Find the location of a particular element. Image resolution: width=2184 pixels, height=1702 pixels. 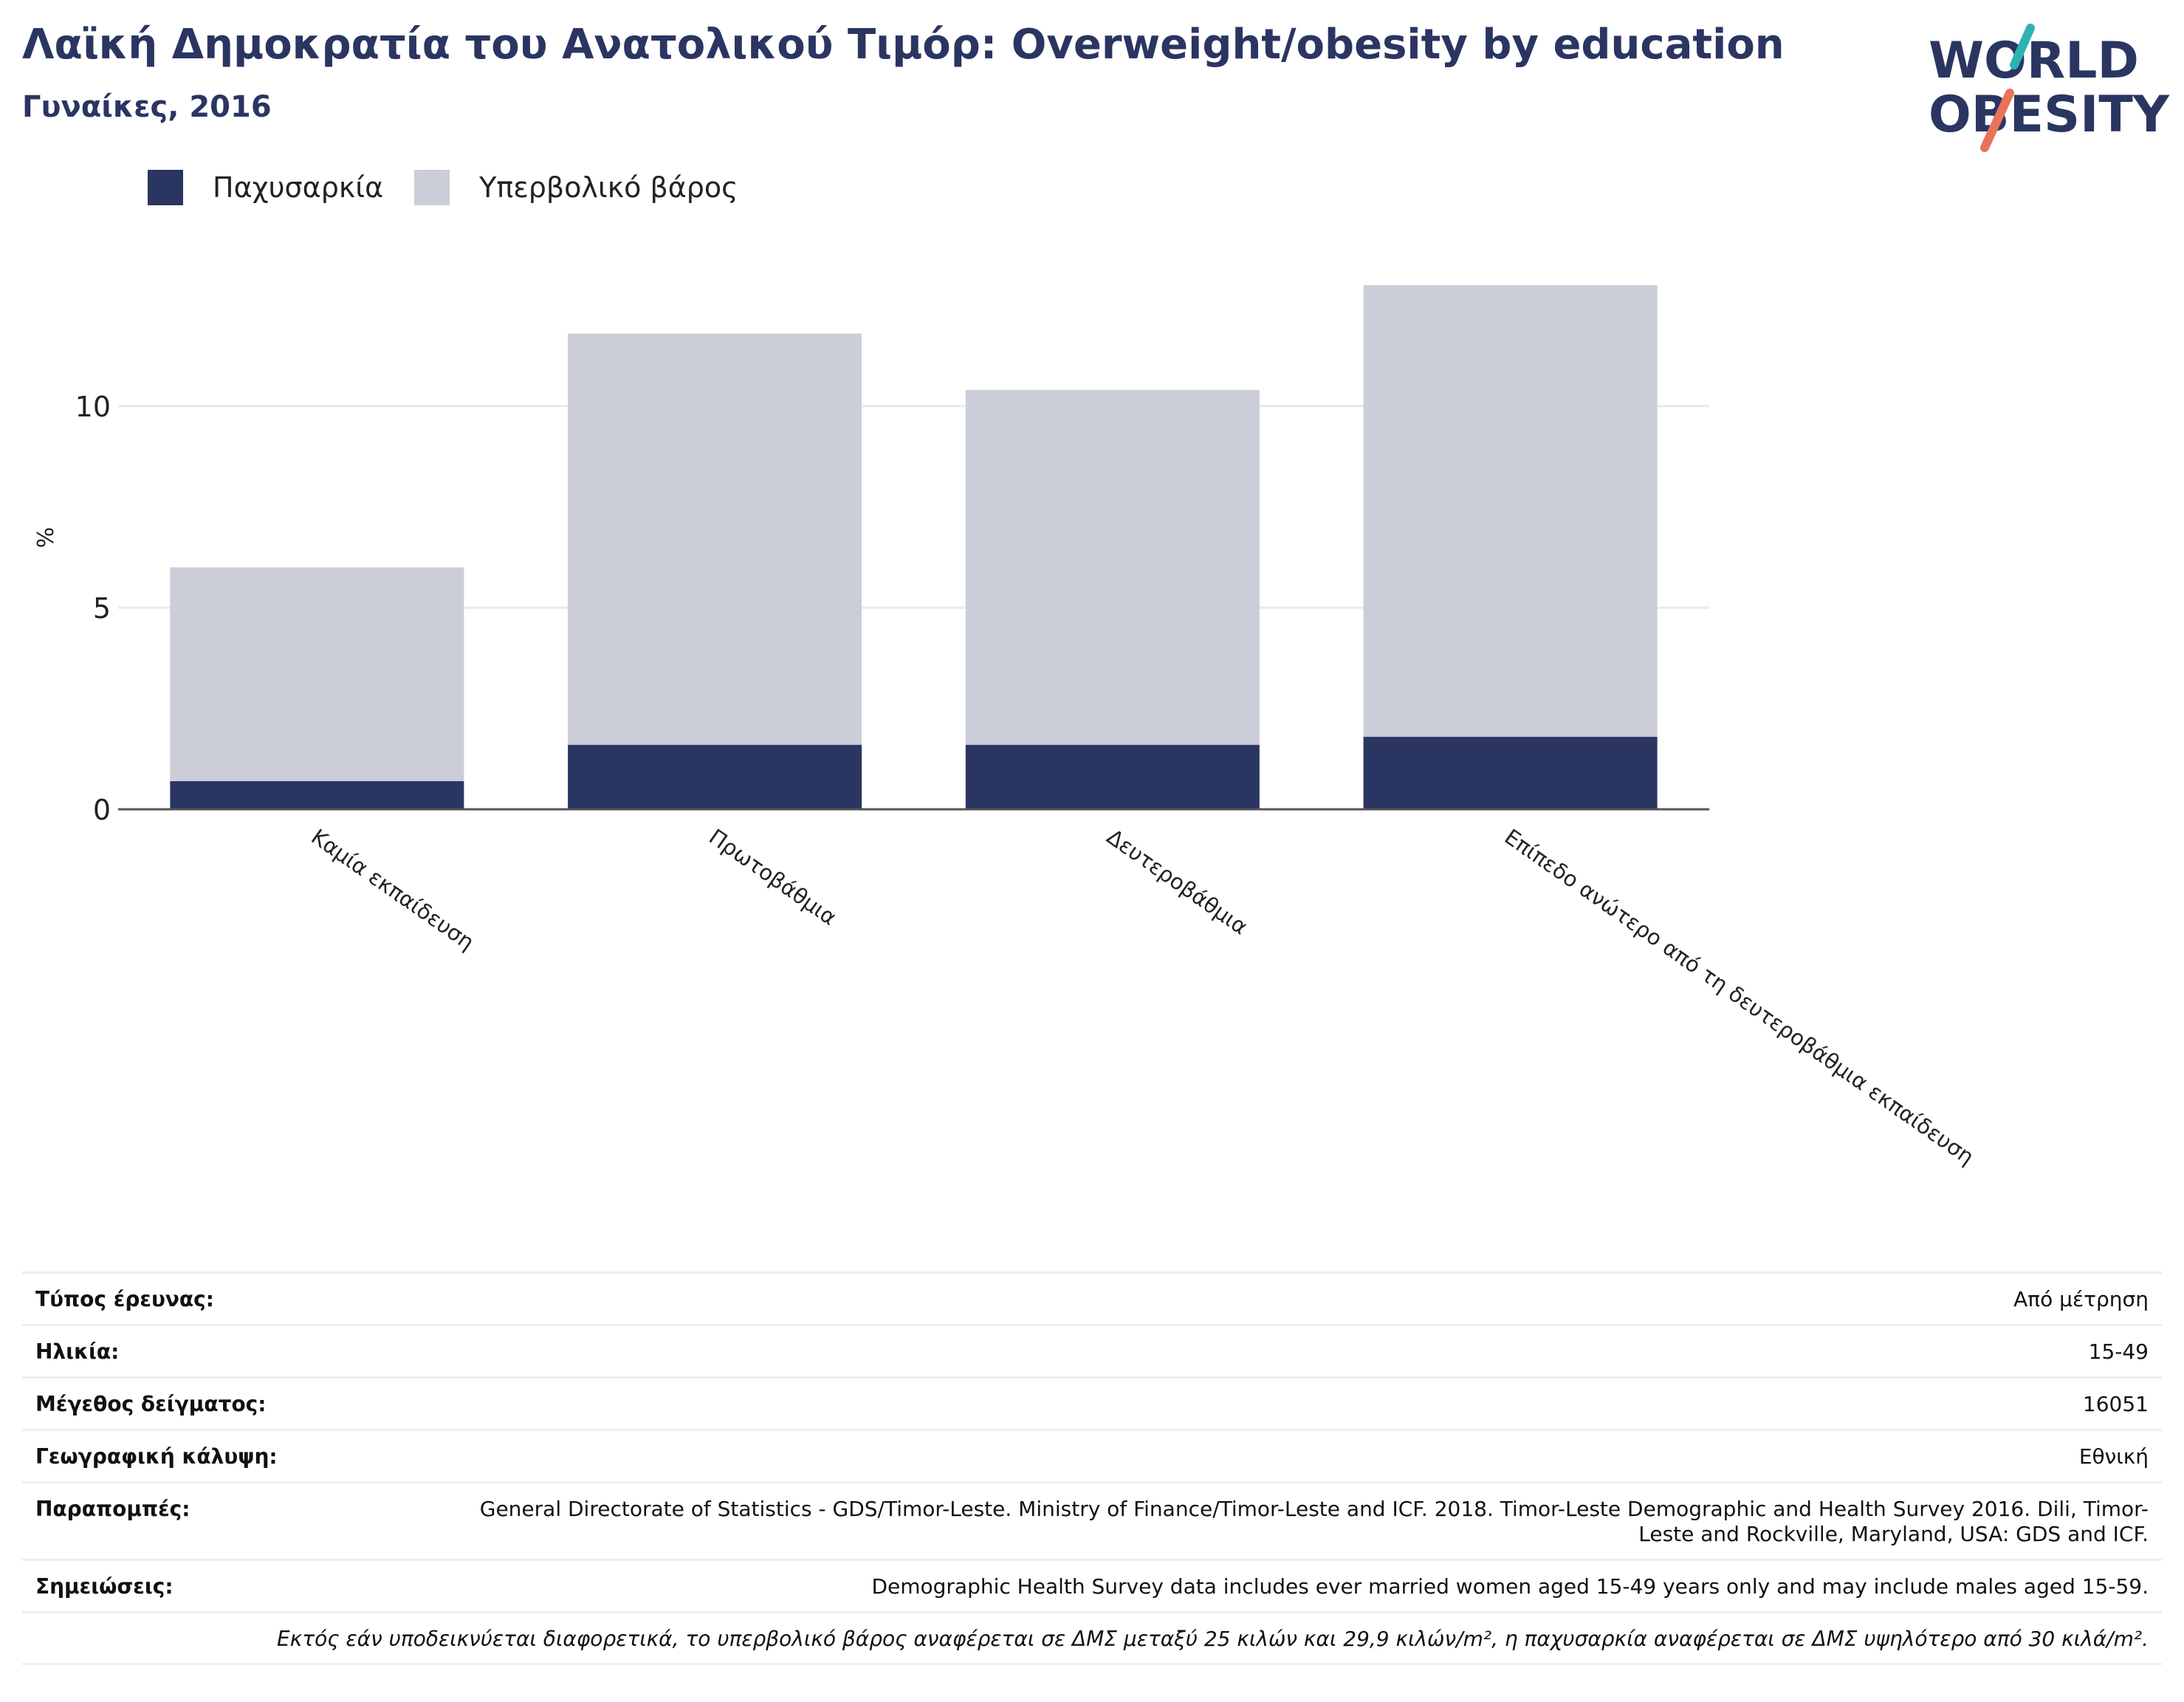

meta-row-coverage: Γεωγραφική κάλυψη: Εθνική is located at coordinates (1092, 1455).